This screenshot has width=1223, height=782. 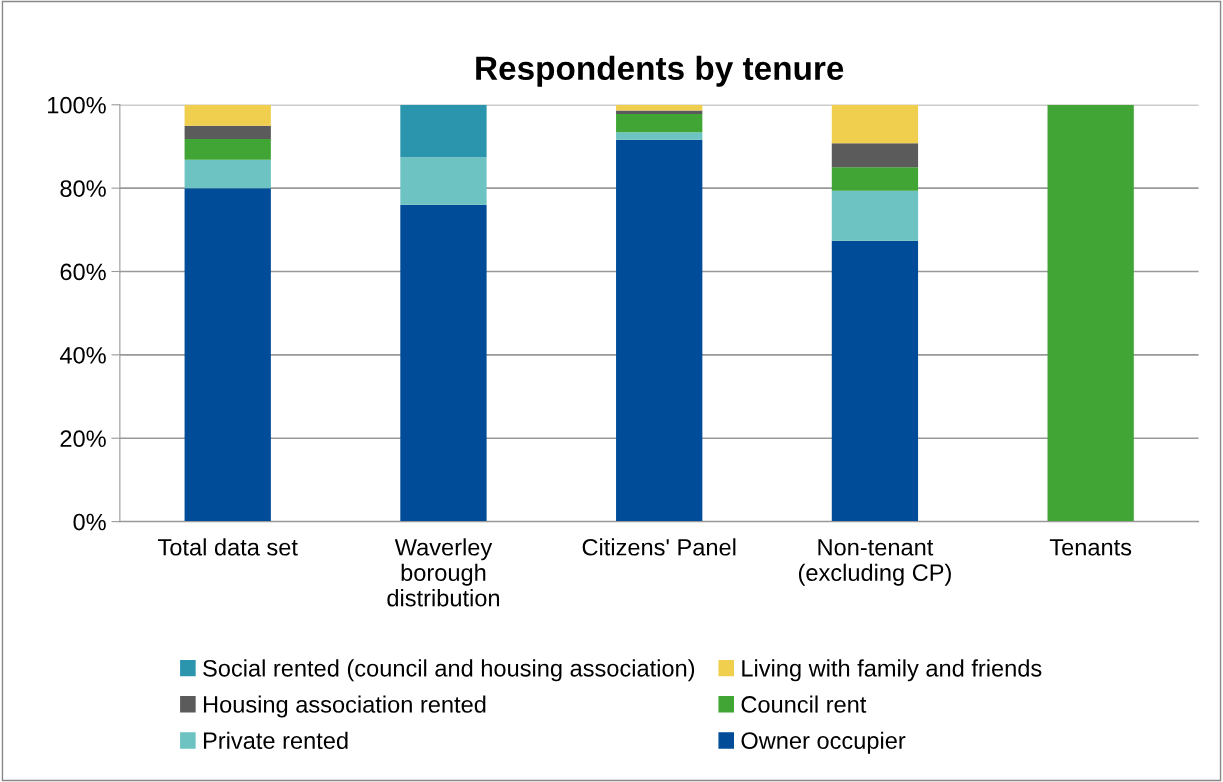 I want to click on legend-label: Private rented, so click(x=275, y=740).